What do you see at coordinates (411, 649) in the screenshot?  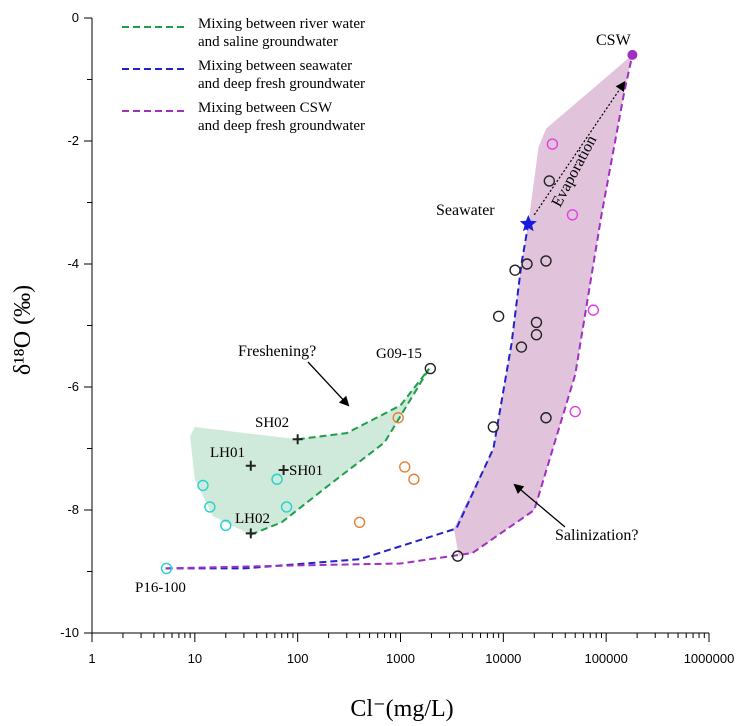 I see `x-axis-ticks: 1 10 100 1000 10000 100000 1000000` at bounding box center [411, 649].